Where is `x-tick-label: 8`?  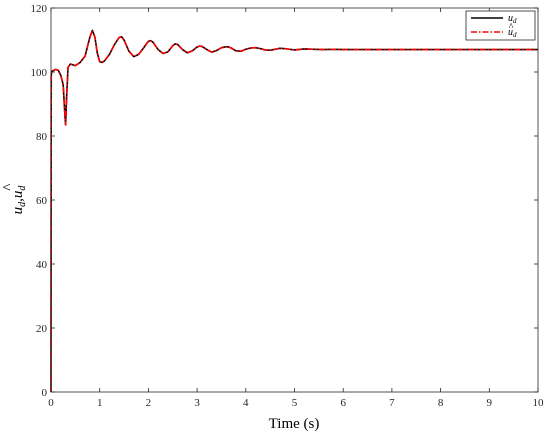 x-tick-label: 8 is located at coordinates (441, 403).